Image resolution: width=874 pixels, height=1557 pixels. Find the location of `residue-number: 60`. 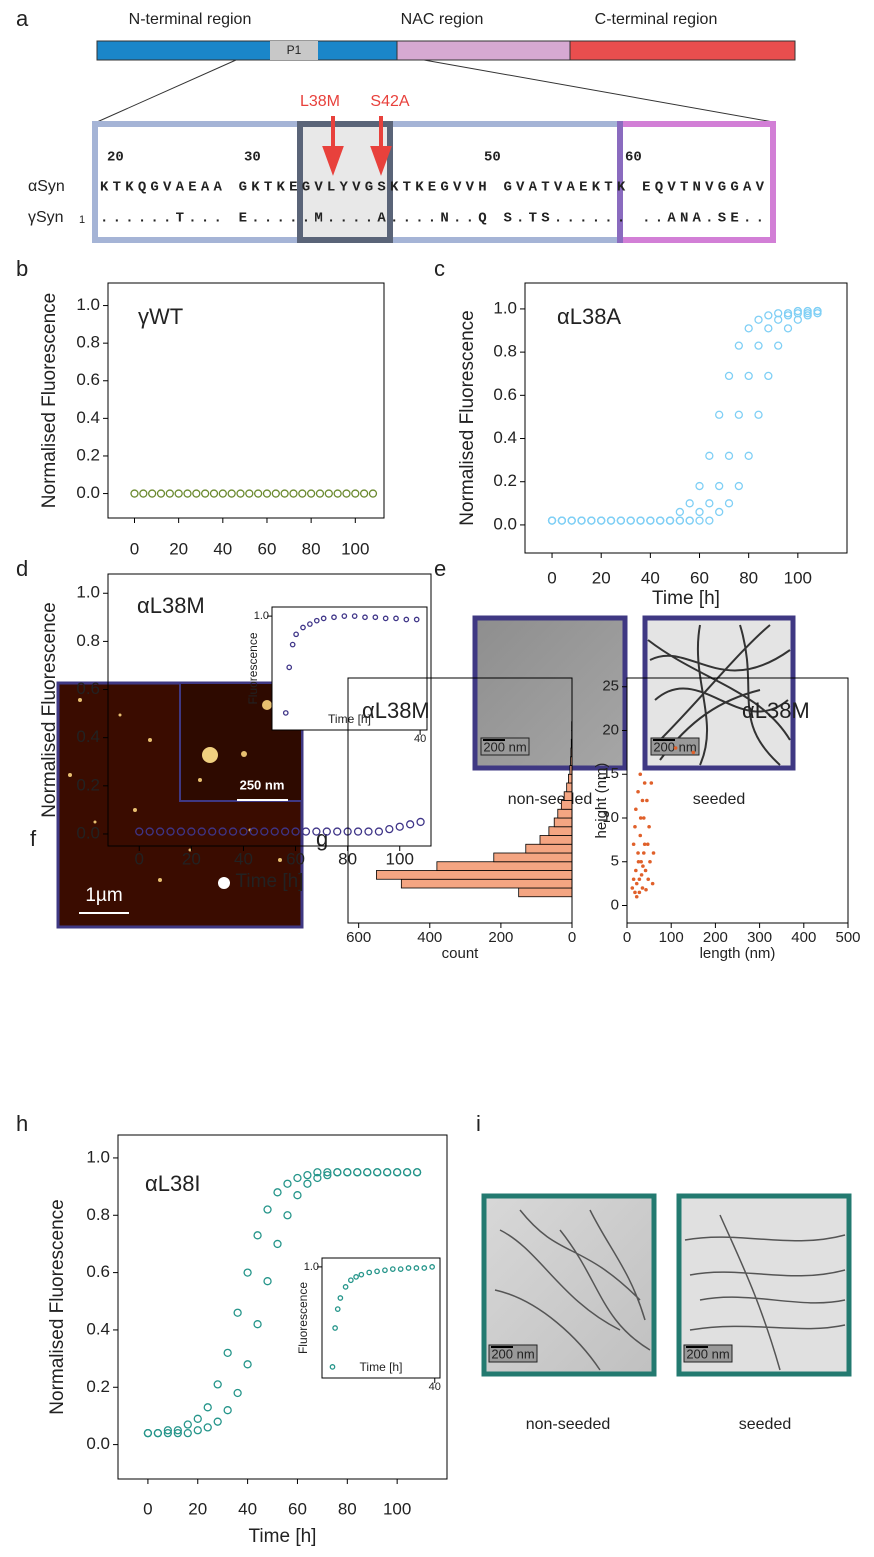

residue-number: 60 is located at coordinates (633, 158).